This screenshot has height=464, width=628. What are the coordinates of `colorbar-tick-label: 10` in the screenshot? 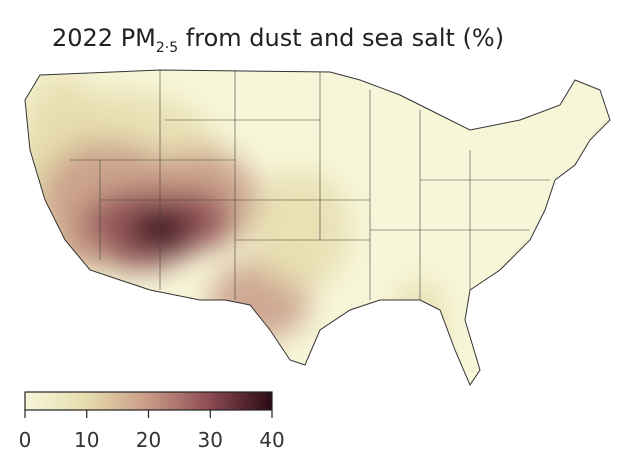 It's located at (86, 440).